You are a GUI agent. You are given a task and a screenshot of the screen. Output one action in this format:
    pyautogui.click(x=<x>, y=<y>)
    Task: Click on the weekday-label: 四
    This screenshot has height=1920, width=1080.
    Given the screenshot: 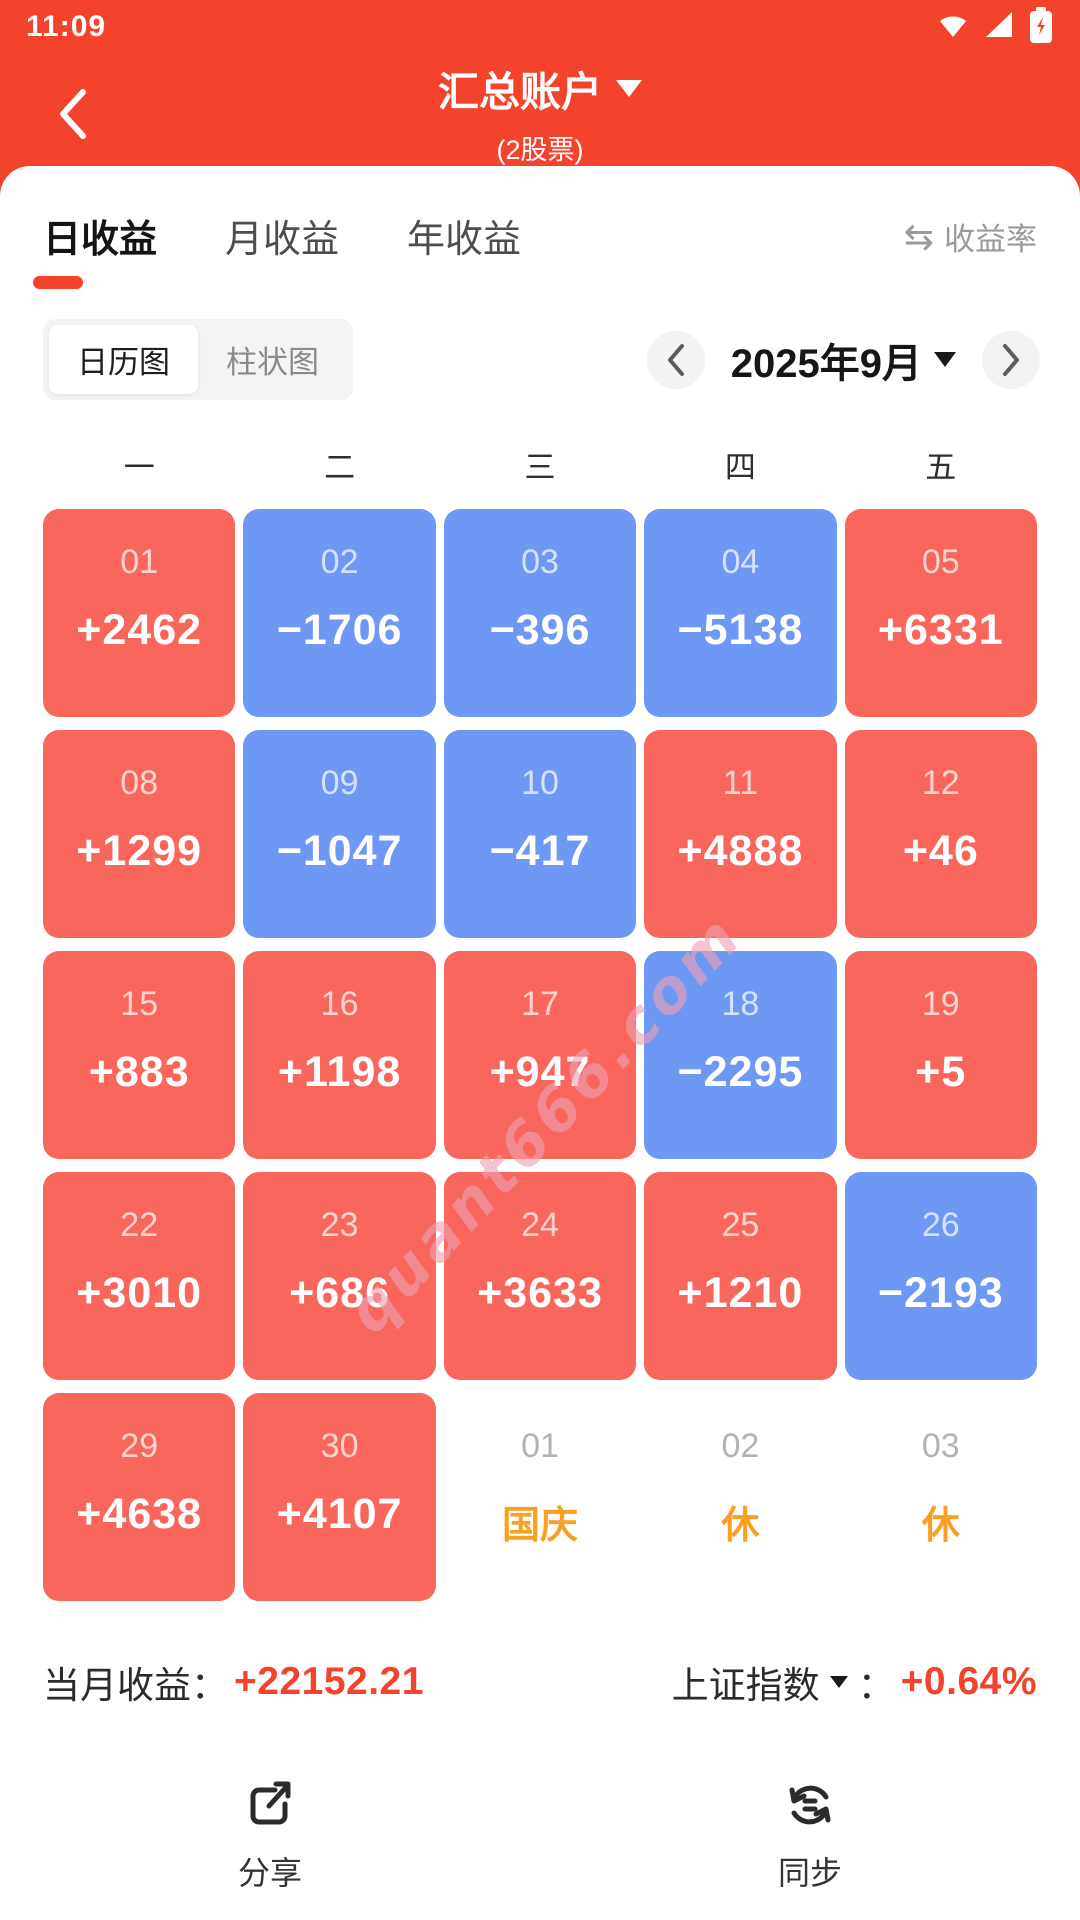 What is the action you would take?
    pyautogui.click(x=740, y=467)
    